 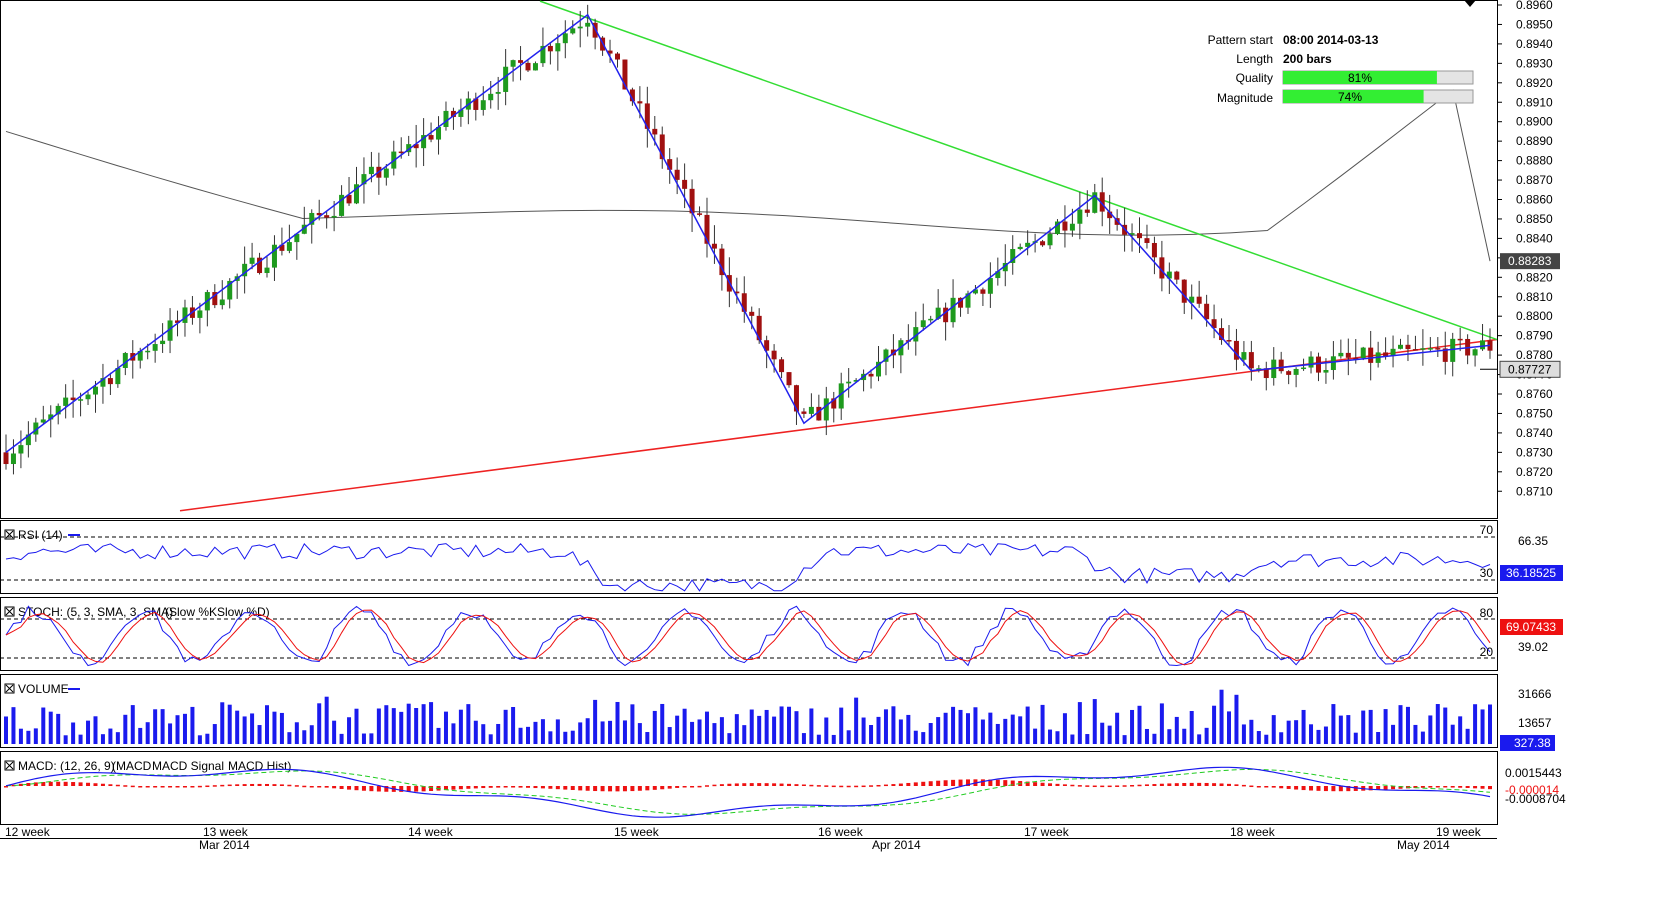 I want to click on volume-collapse-icon, so click(x=9, y=688).